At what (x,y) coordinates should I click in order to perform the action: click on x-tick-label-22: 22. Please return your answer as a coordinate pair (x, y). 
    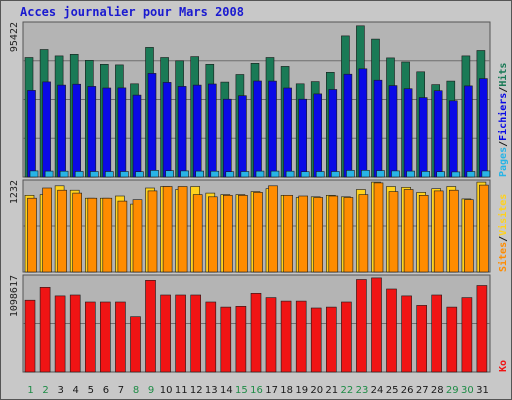
    Looking at the image, I should click on (347, 390).